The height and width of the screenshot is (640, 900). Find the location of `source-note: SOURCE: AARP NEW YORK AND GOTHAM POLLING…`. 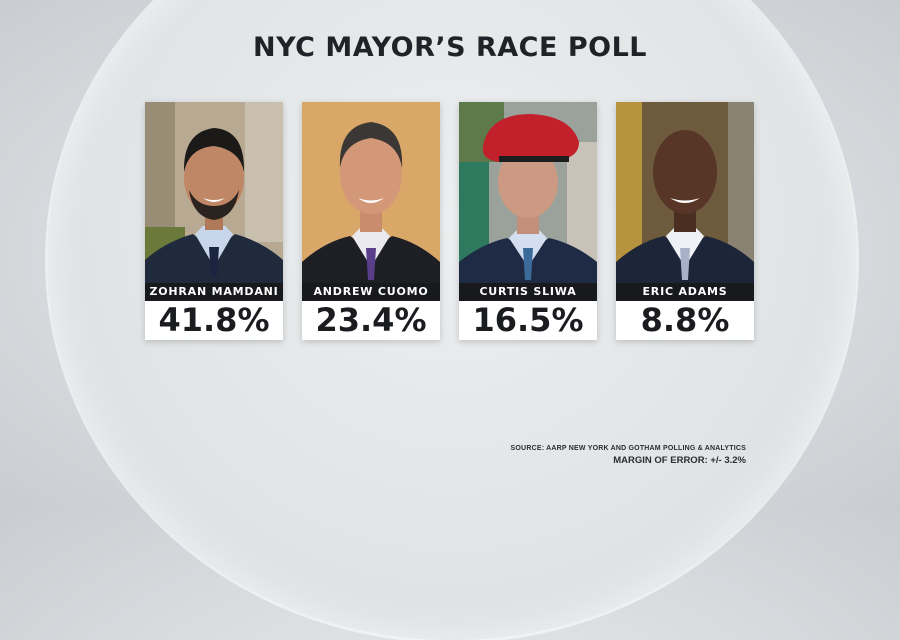

source-note: SOURCE: AARP NEW YORK AND GOTHAM POLLING… is located at coordinates (628, 455).